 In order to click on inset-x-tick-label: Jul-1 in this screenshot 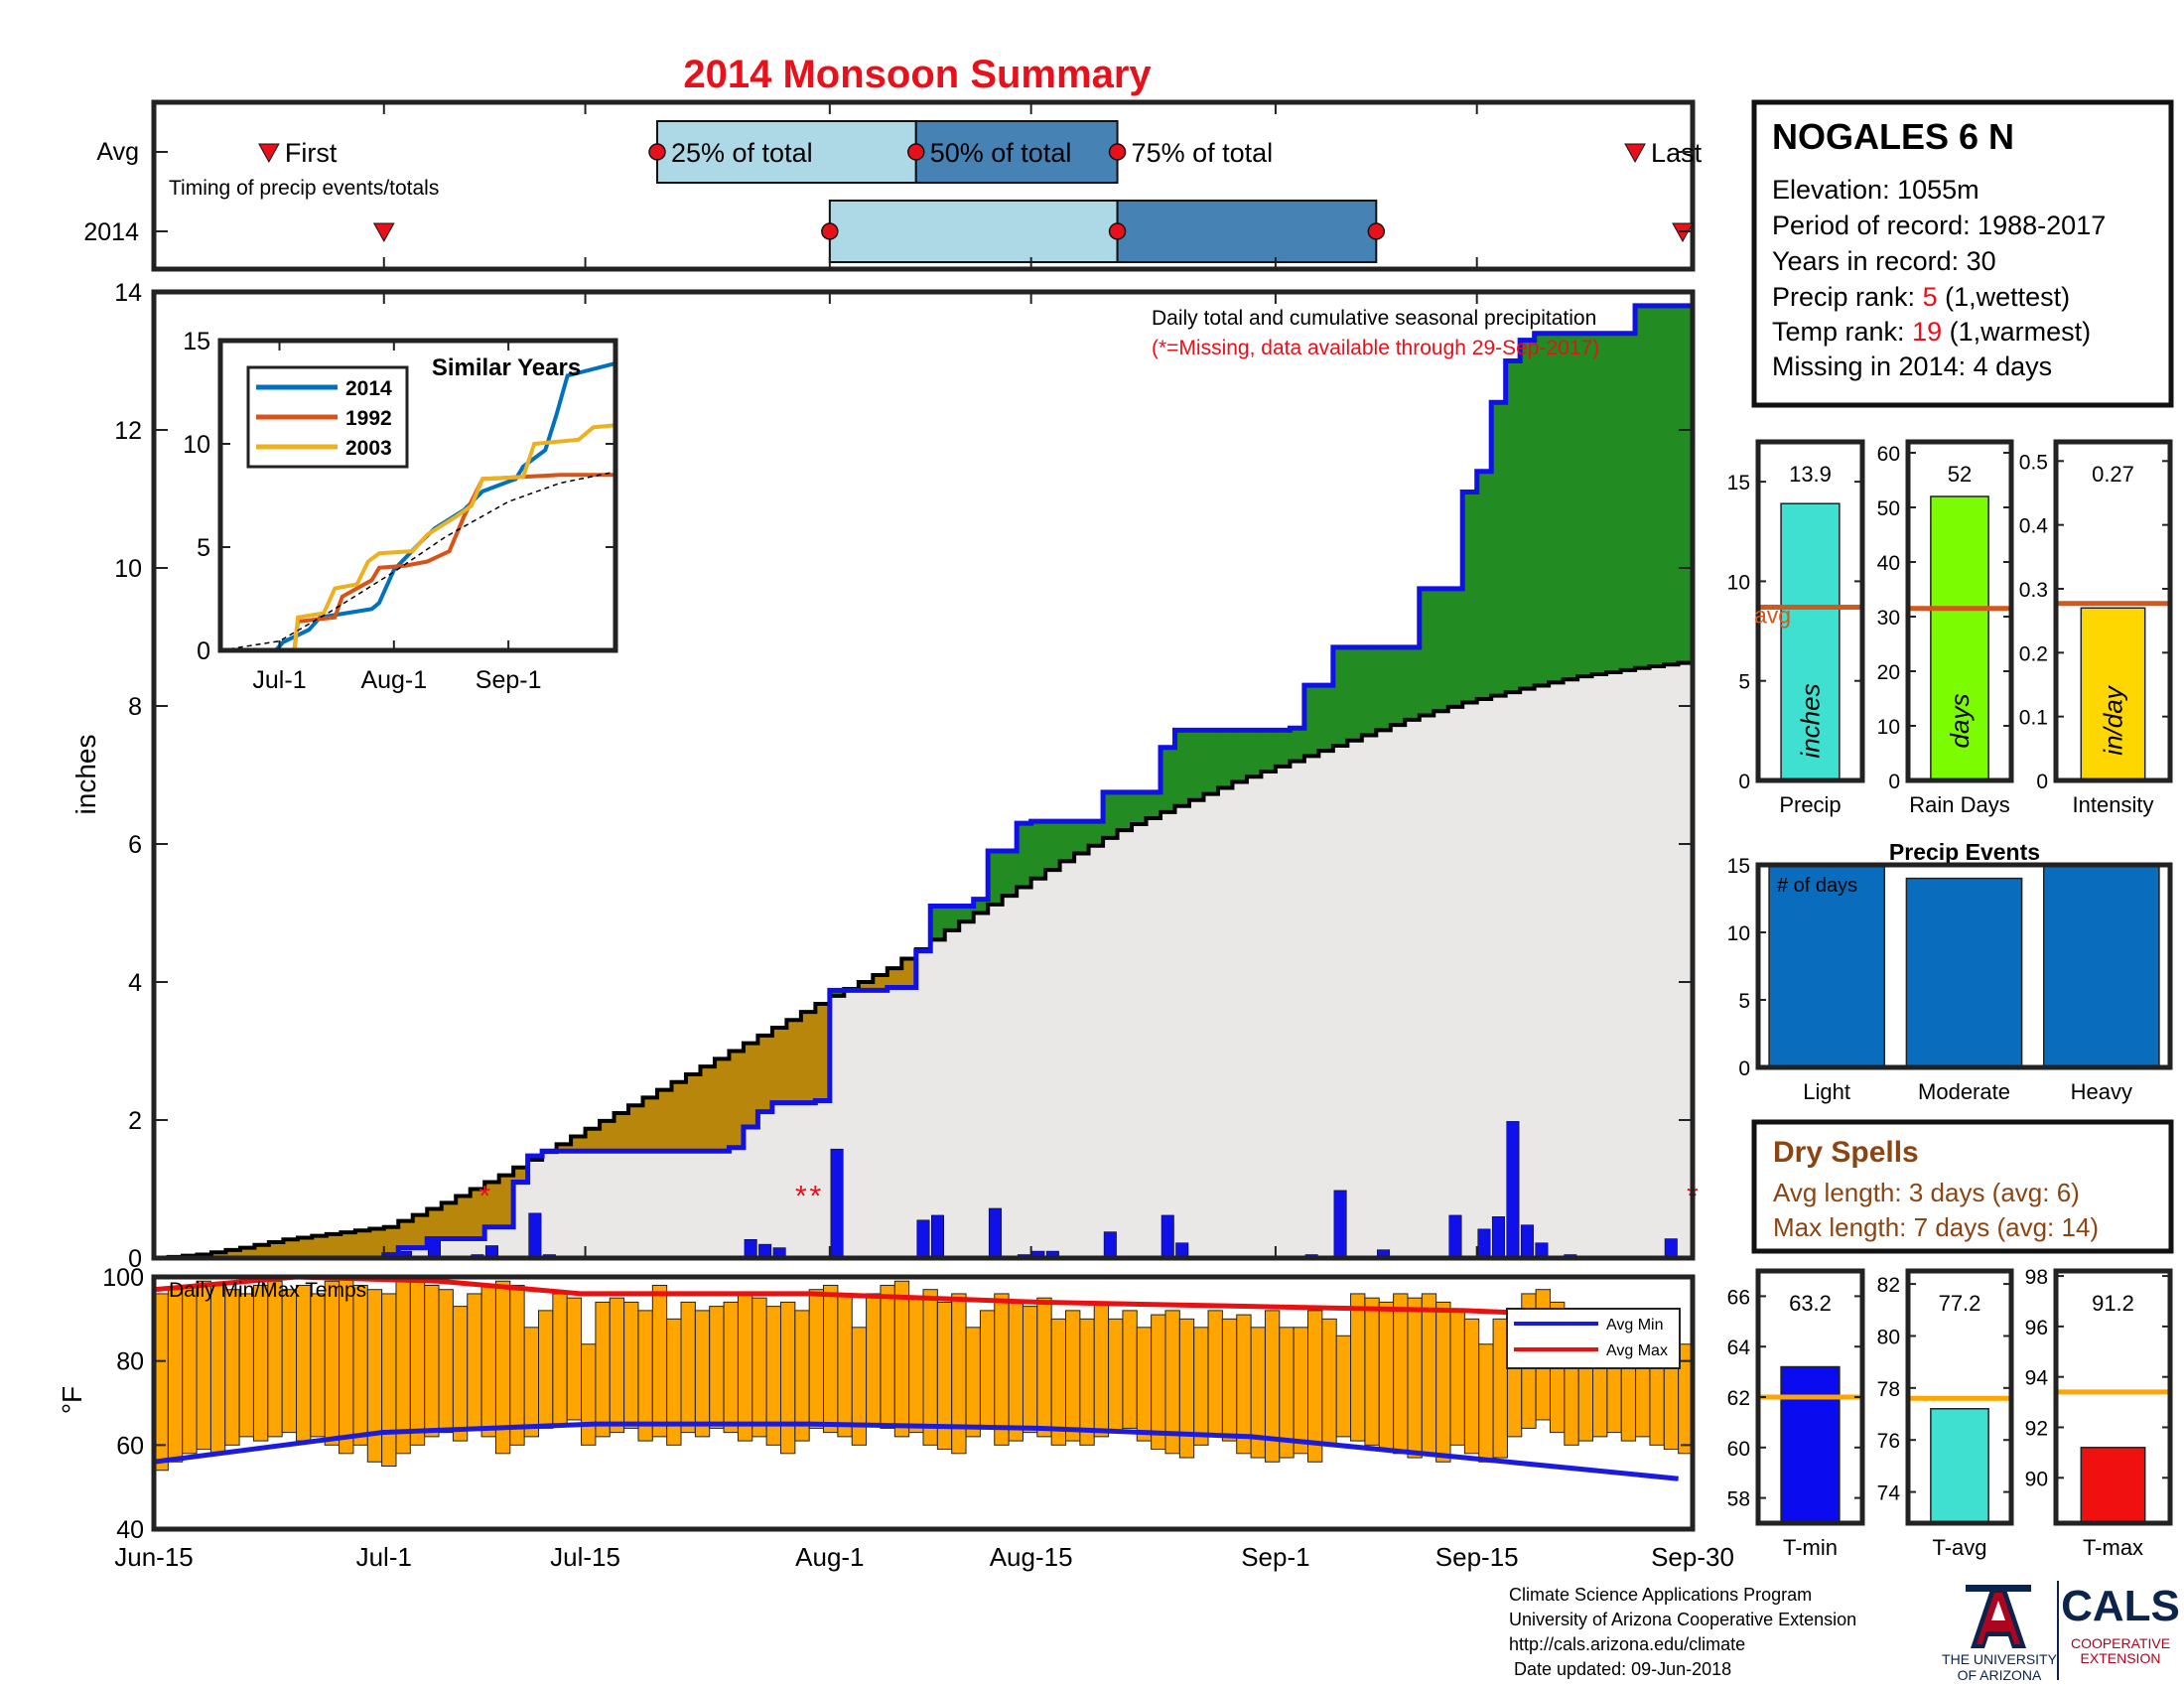, I will do `click(279, 680)`.